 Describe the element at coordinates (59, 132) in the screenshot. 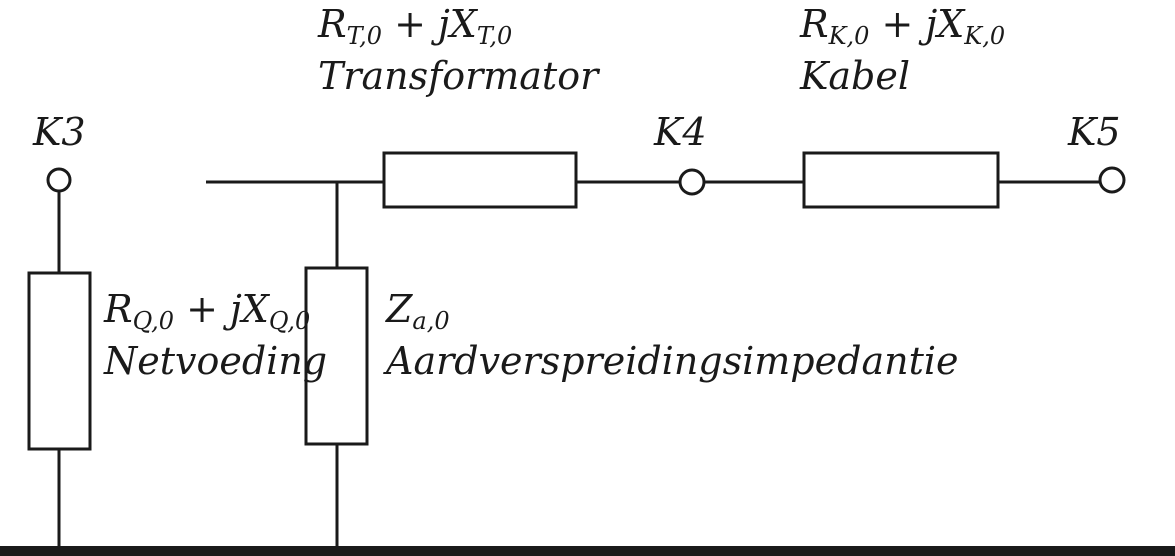

I see `k3-label: K3` at that location.